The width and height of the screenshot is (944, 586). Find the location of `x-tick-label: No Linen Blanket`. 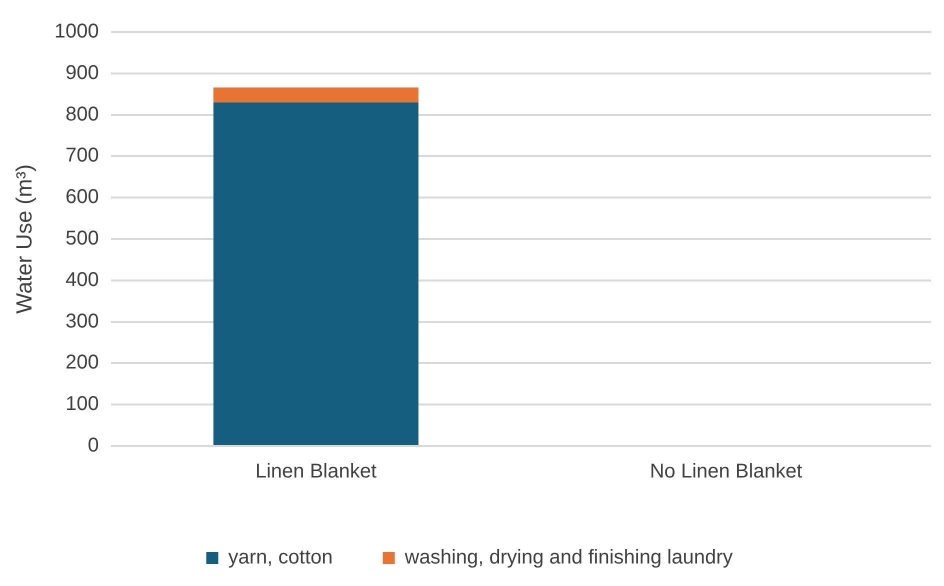

x-tick-label: No Linen Blanket is located at coordinates (726, 471).